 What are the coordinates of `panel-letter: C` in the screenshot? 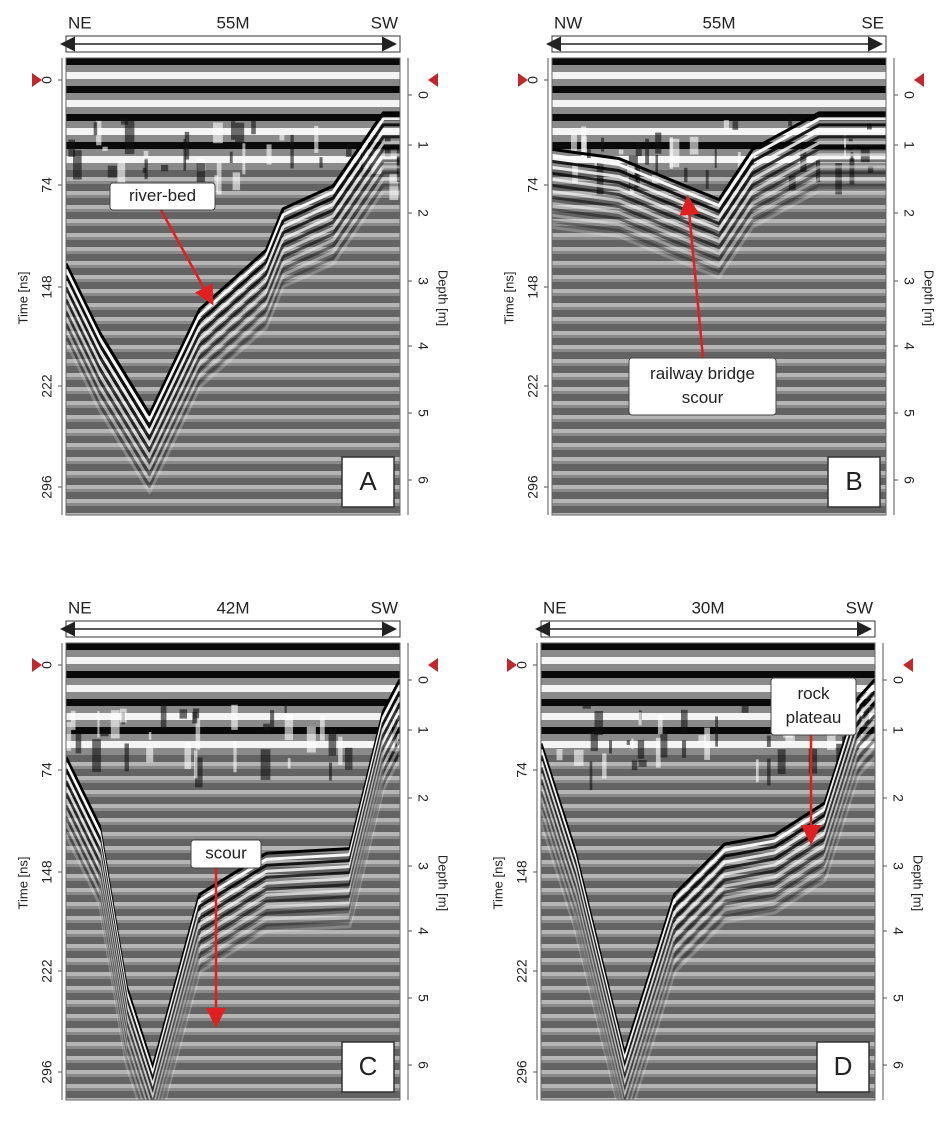 It's located at (368, 1066).